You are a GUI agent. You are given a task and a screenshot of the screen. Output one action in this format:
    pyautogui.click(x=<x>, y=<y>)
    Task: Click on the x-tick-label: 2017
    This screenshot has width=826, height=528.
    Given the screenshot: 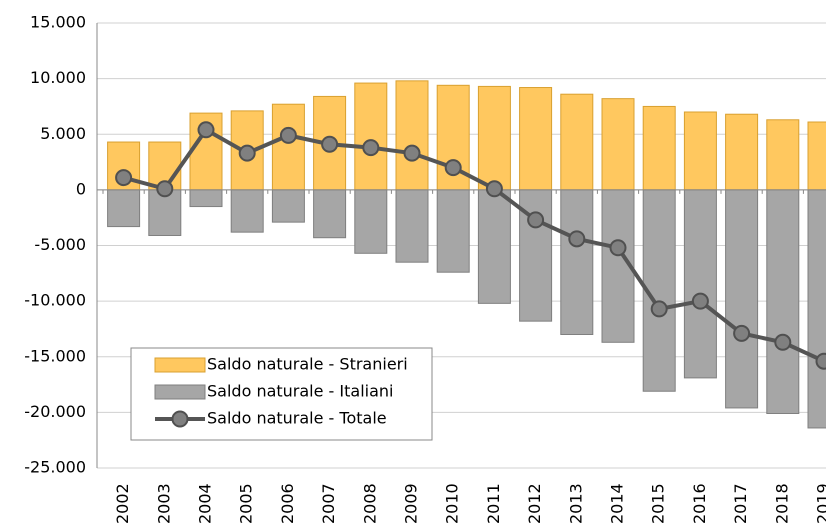 What is the action you would take?
    pyautogui.click(x=740, y=503)
    